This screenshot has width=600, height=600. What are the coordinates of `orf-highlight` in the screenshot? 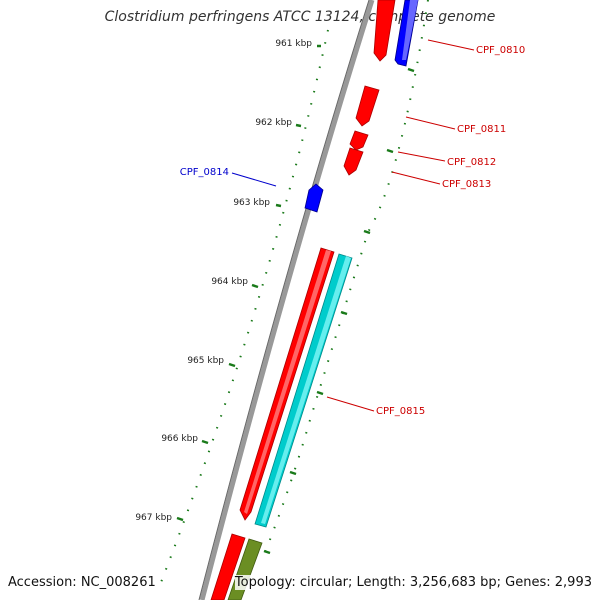 It's located at (306, 390).